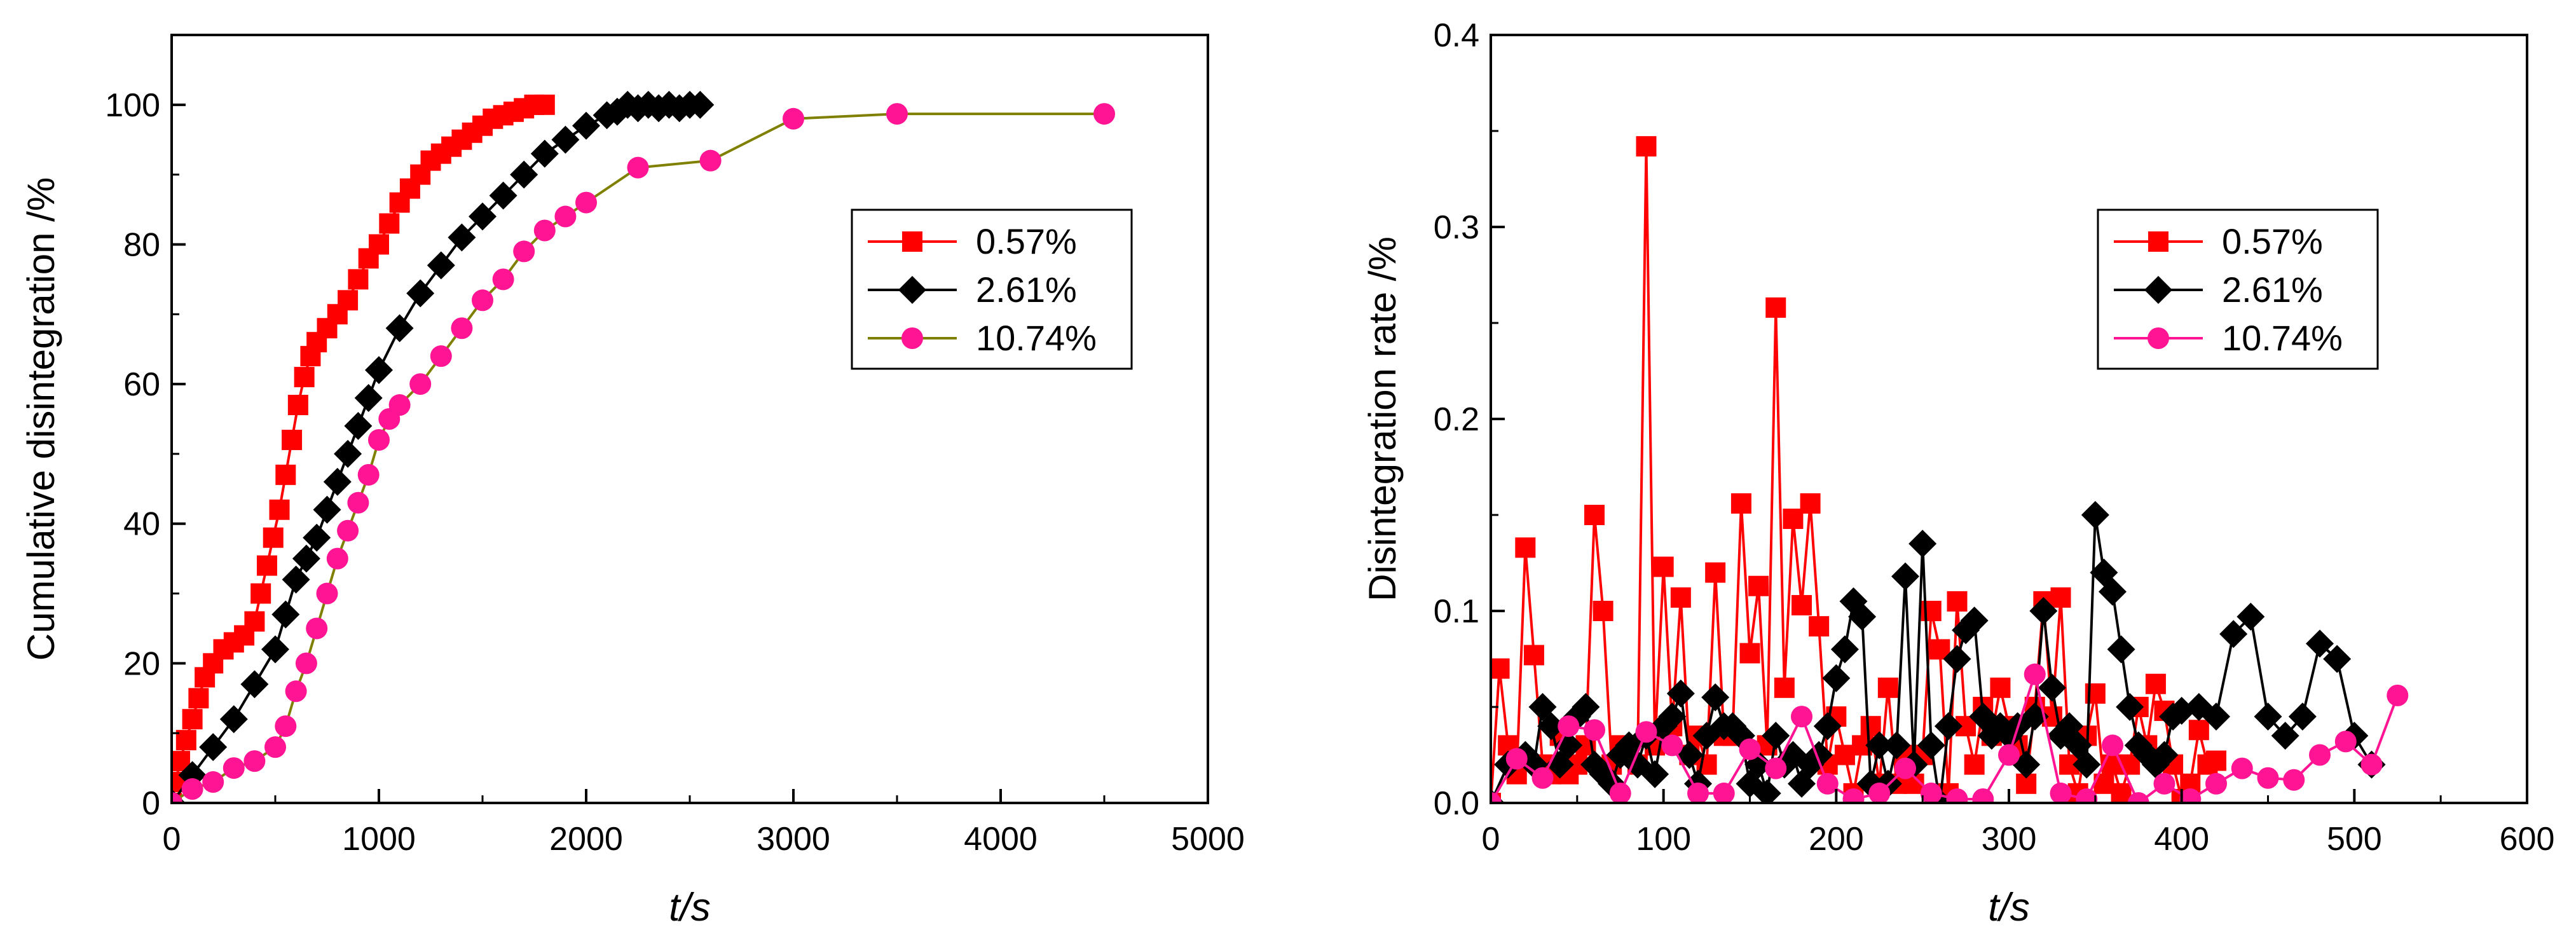 The height and width of the screenshot is (946, 2576). Describe the element at coordinates (694, 908) in the screenshot. I see `x-axis-label-unit: /s` at that location.